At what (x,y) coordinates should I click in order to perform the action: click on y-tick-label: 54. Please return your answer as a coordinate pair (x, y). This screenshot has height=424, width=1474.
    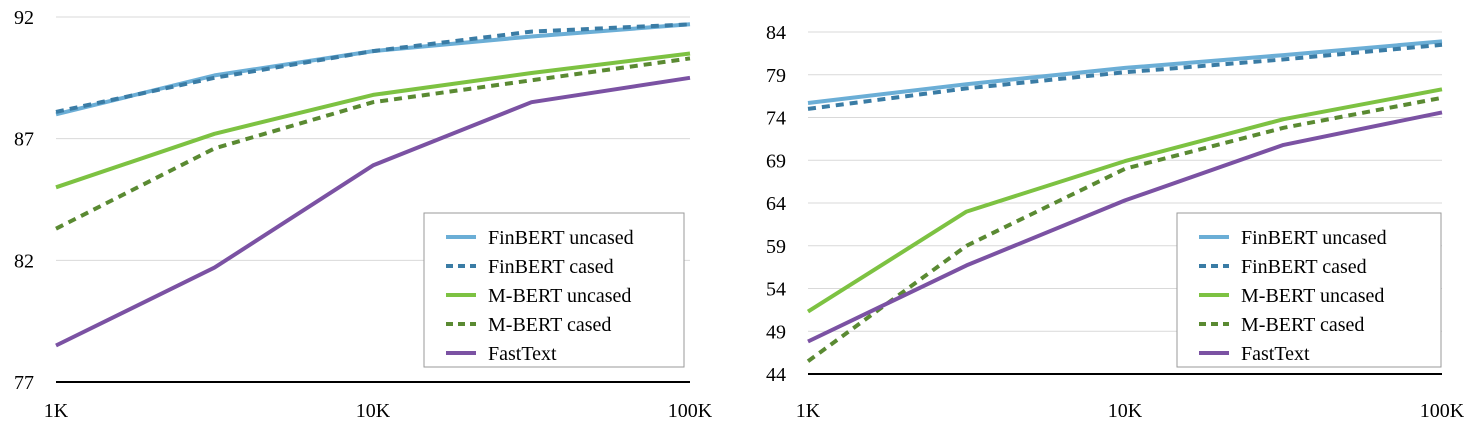
    Looking at the image, I should click on (776, 290).